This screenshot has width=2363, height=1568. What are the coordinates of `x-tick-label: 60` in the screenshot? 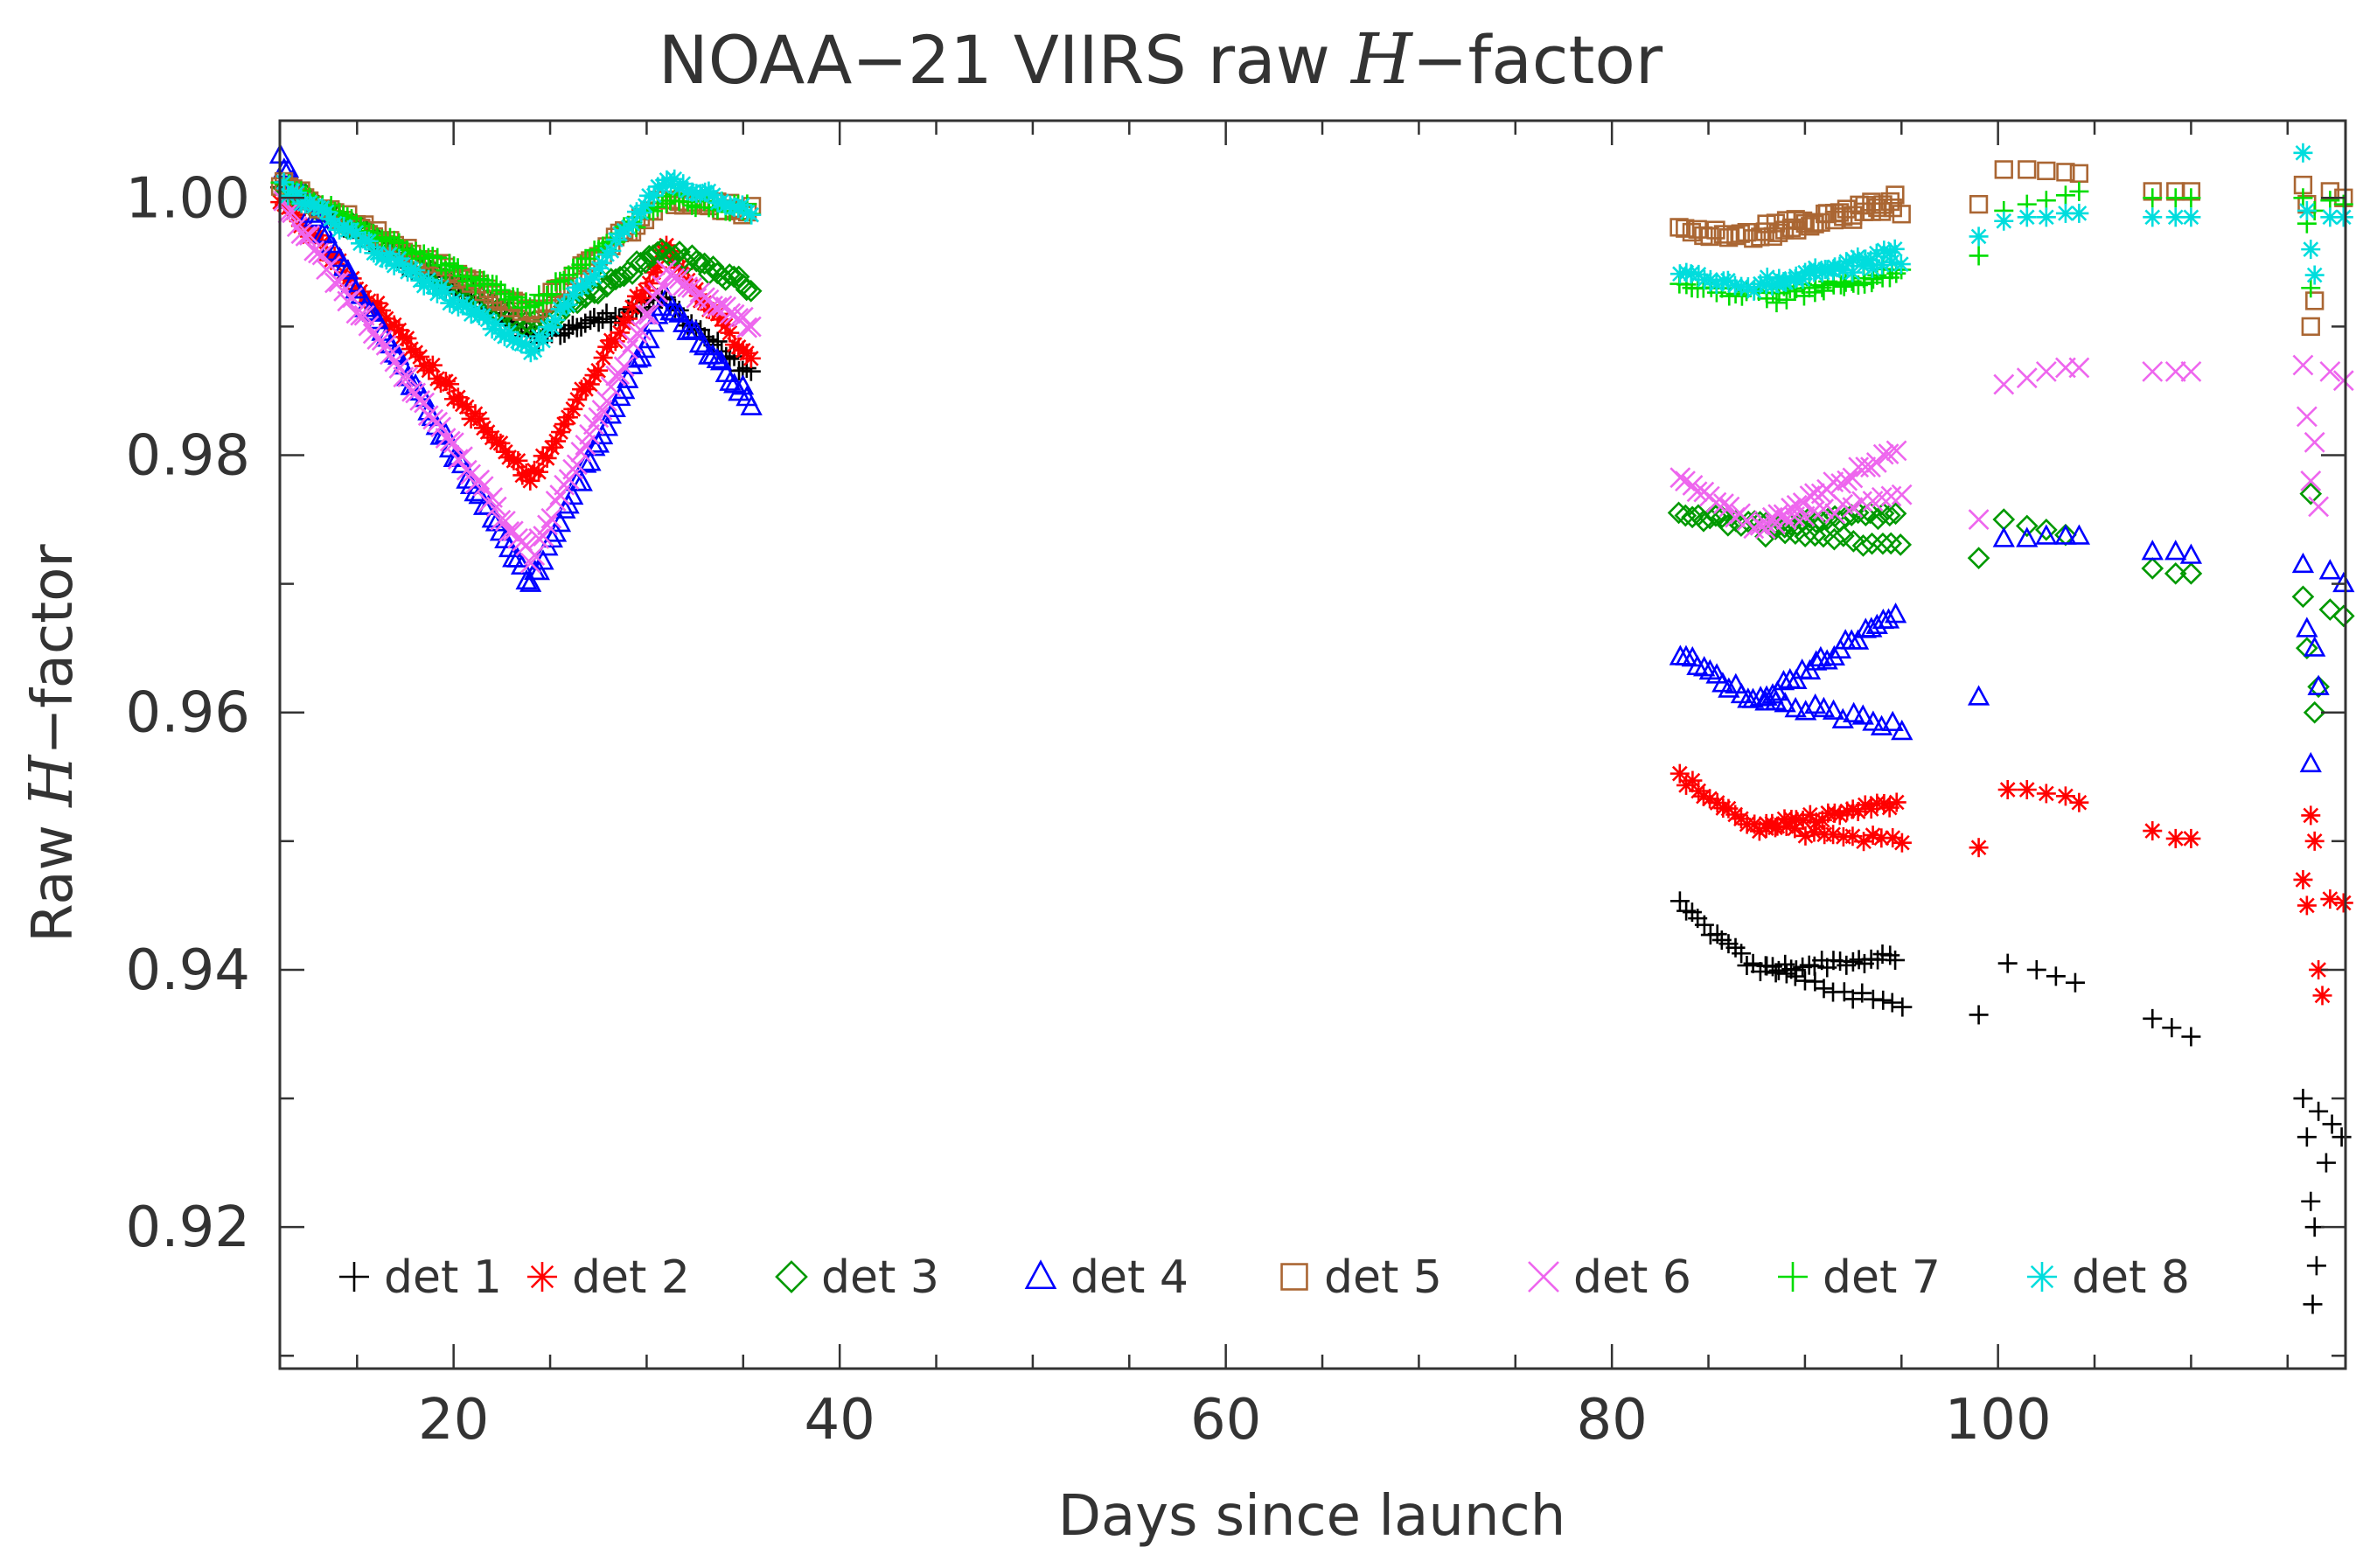 It's located at (1225, 1420).